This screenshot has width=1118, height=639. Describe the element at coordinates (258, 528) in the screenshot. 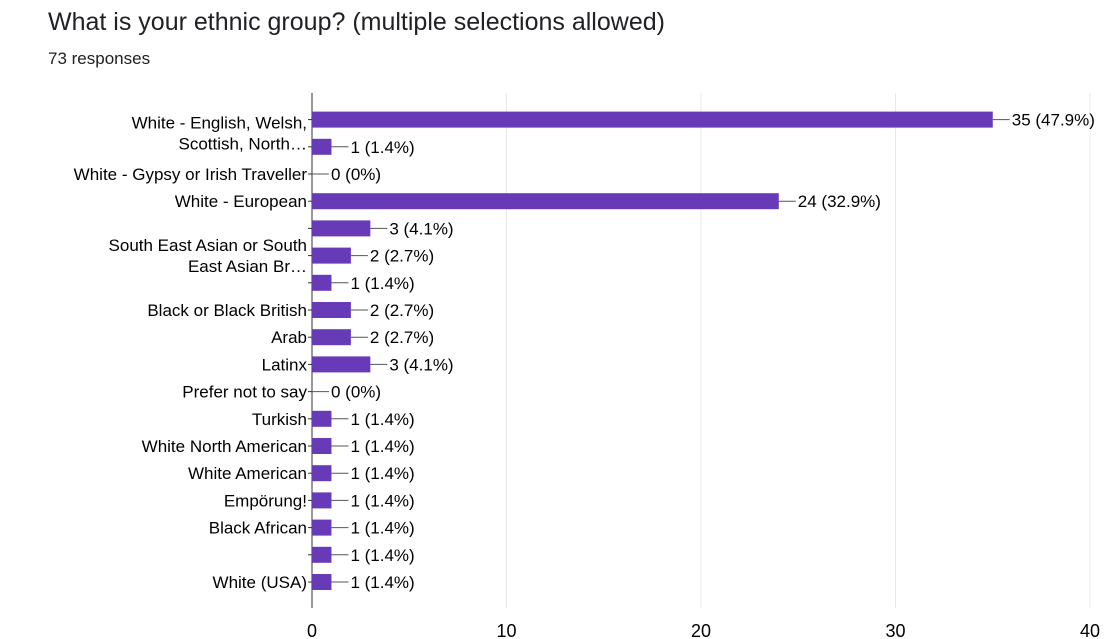

I see `category-label: Black African` at that location.